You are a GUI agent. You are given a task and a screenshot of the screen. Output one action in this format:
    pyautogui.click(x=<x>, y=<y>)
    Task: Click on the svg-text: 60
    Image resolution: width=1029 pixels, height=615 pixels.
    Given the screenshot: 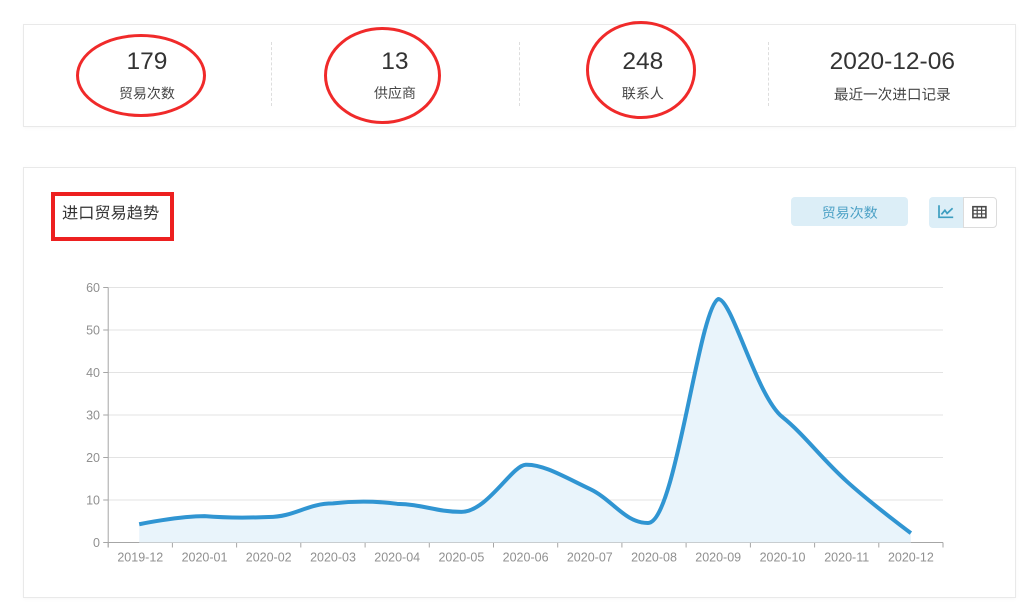 What is the action you would take?
    pyautogui.click(x=93, y=288)
    